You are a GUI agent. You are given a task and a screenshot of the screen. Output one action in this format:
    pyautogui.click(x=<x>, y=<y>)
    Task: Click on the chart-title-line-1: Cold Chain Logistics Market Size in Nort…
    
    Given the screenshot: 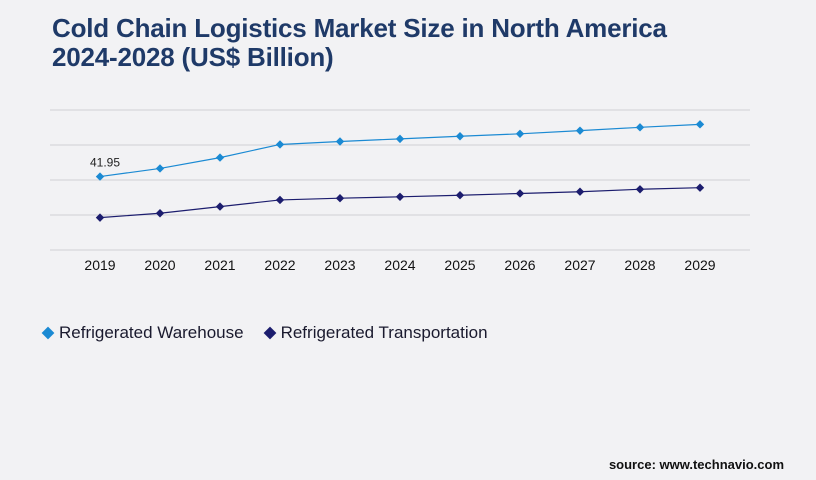 What is the action you would take?
    pyautogui.click(x=359, y=28)
    